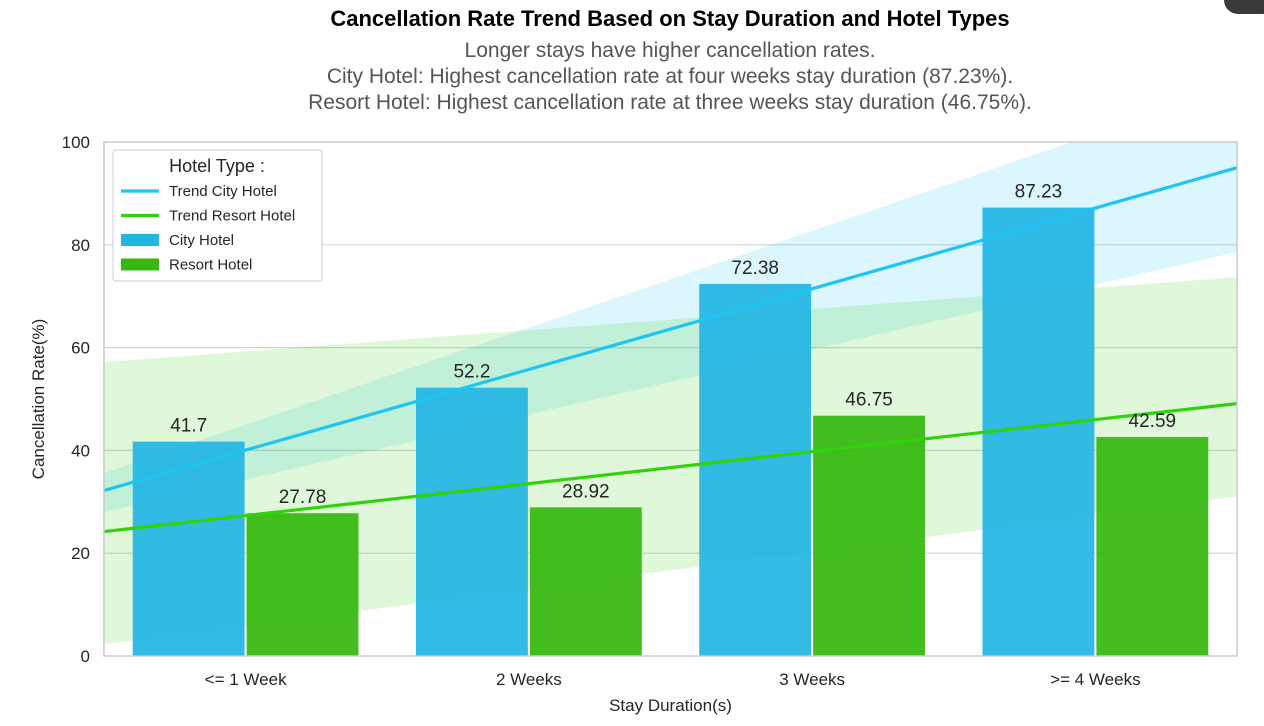 This screenshot has width=1264, height=726. I want to click on bar-city-hotel-1-week, so click(188, 548).